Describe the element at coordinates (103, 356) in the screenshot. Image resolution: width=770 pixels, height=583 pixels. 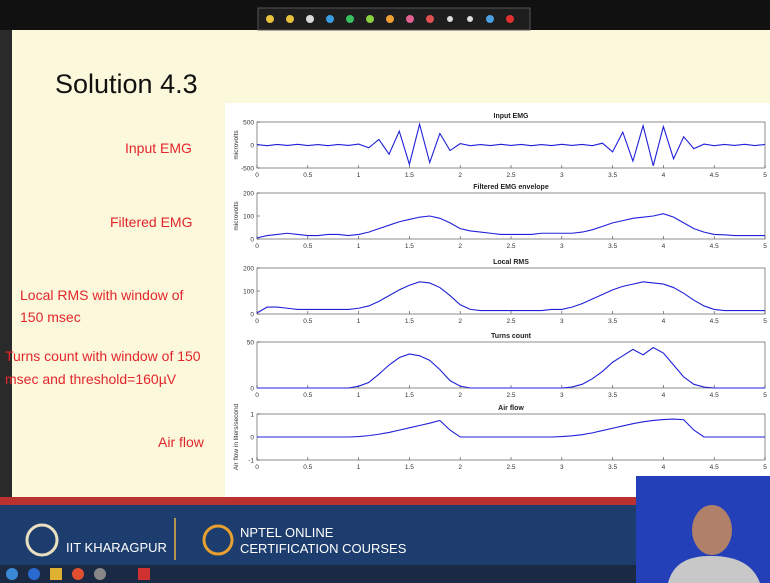
I see `row-label: Turns count with window of 150` at that location.